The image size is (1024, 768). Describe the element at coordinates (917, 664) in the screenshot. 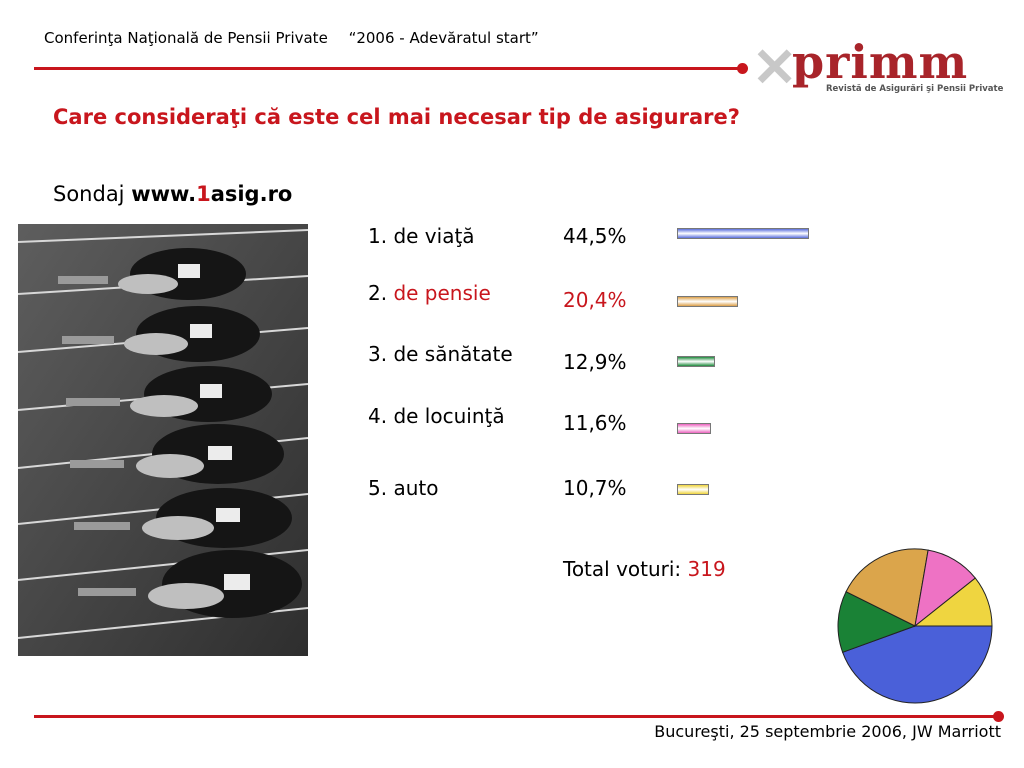

I see `pie-slice-viata` at that location.